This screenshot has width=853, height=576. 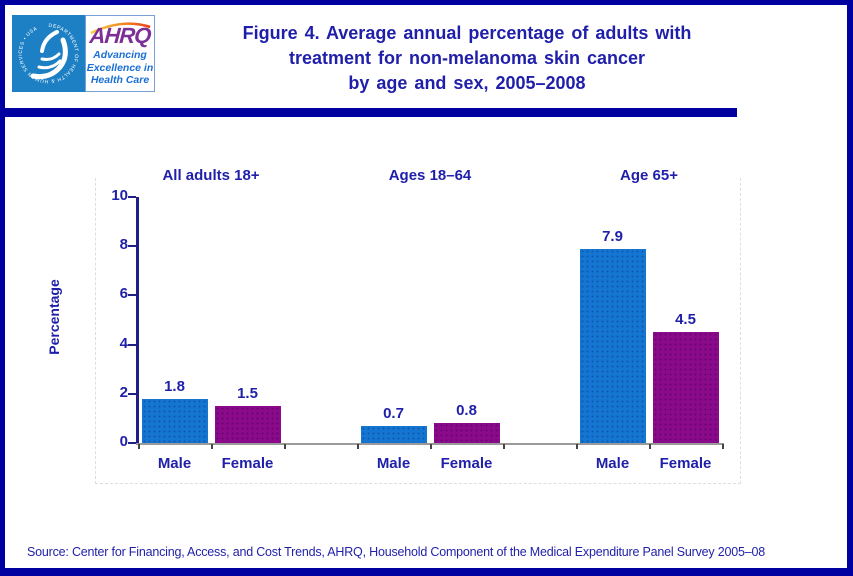 What do you see at coordinates (466, 411) in the screenshot?
I see `bar-value-label: 0.8` at bounding box center [466, 411].